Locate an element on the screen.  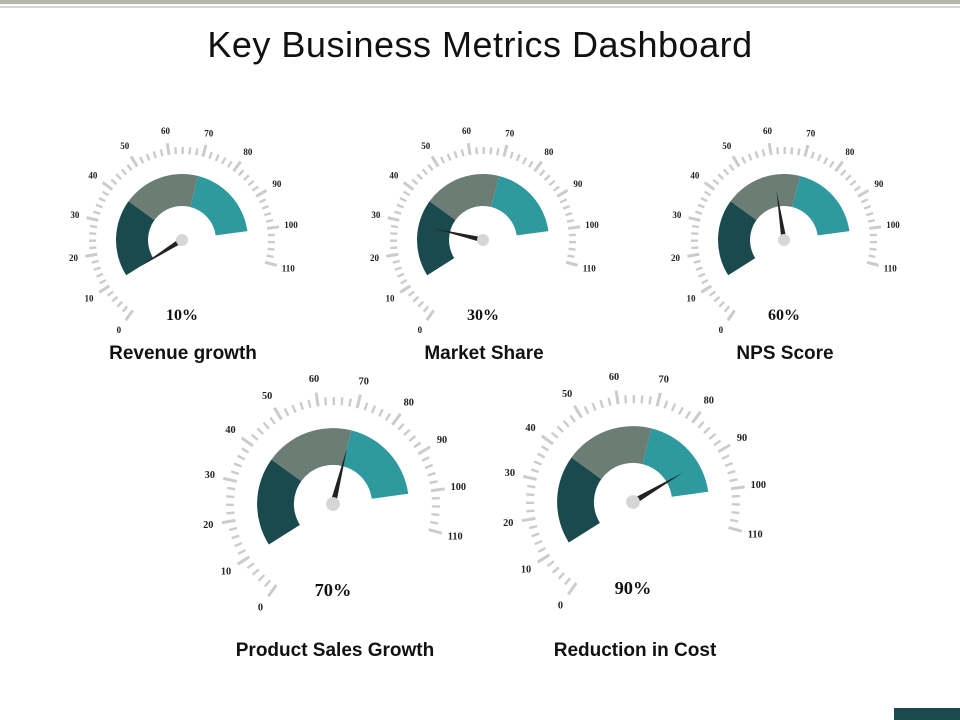
gauge-title-market-share: Market Share is located at coordinates (484, 353).